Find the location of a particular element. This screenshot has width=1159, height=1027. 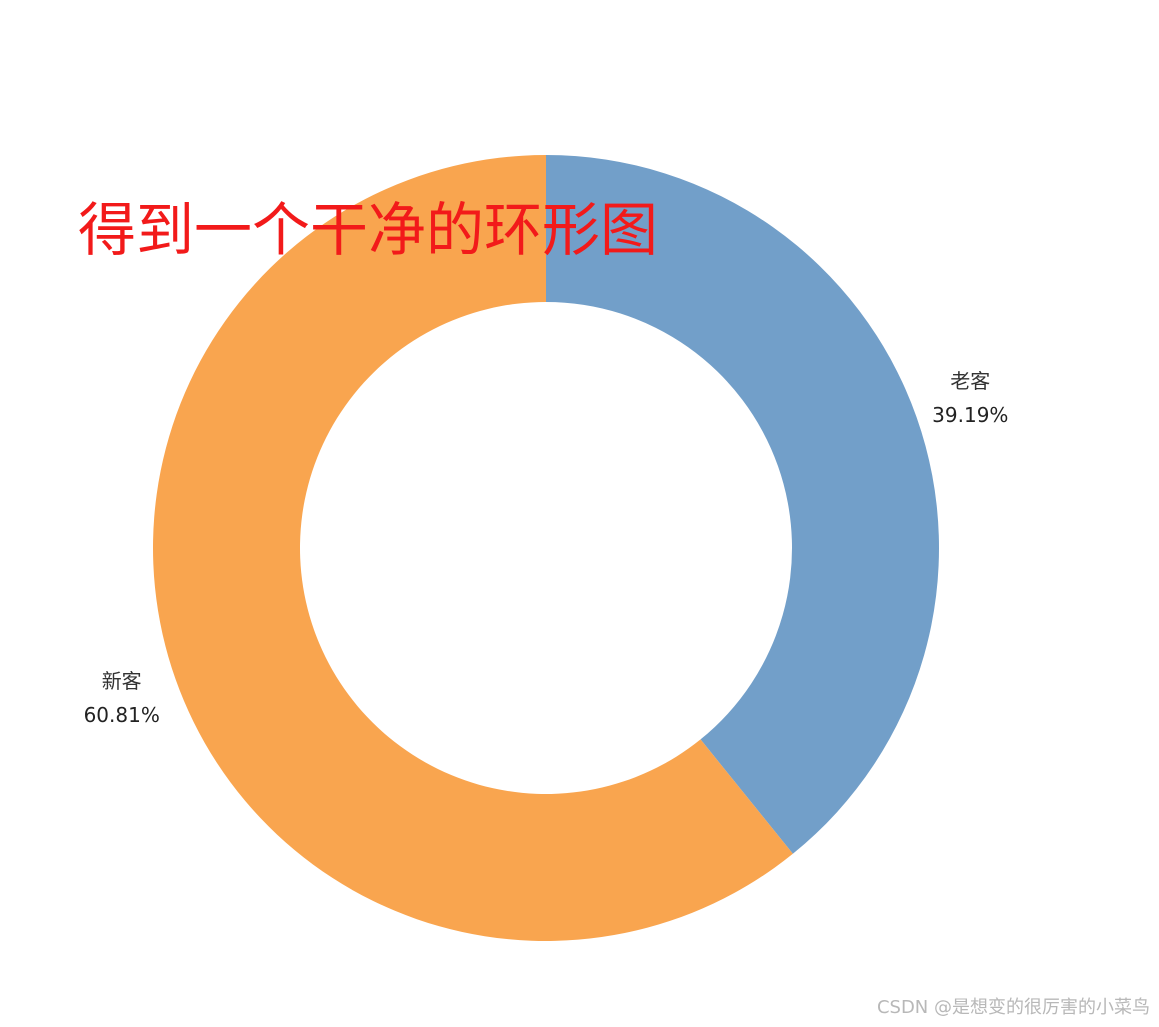

slice-name: 老客 is located at coordinates (970, 381).